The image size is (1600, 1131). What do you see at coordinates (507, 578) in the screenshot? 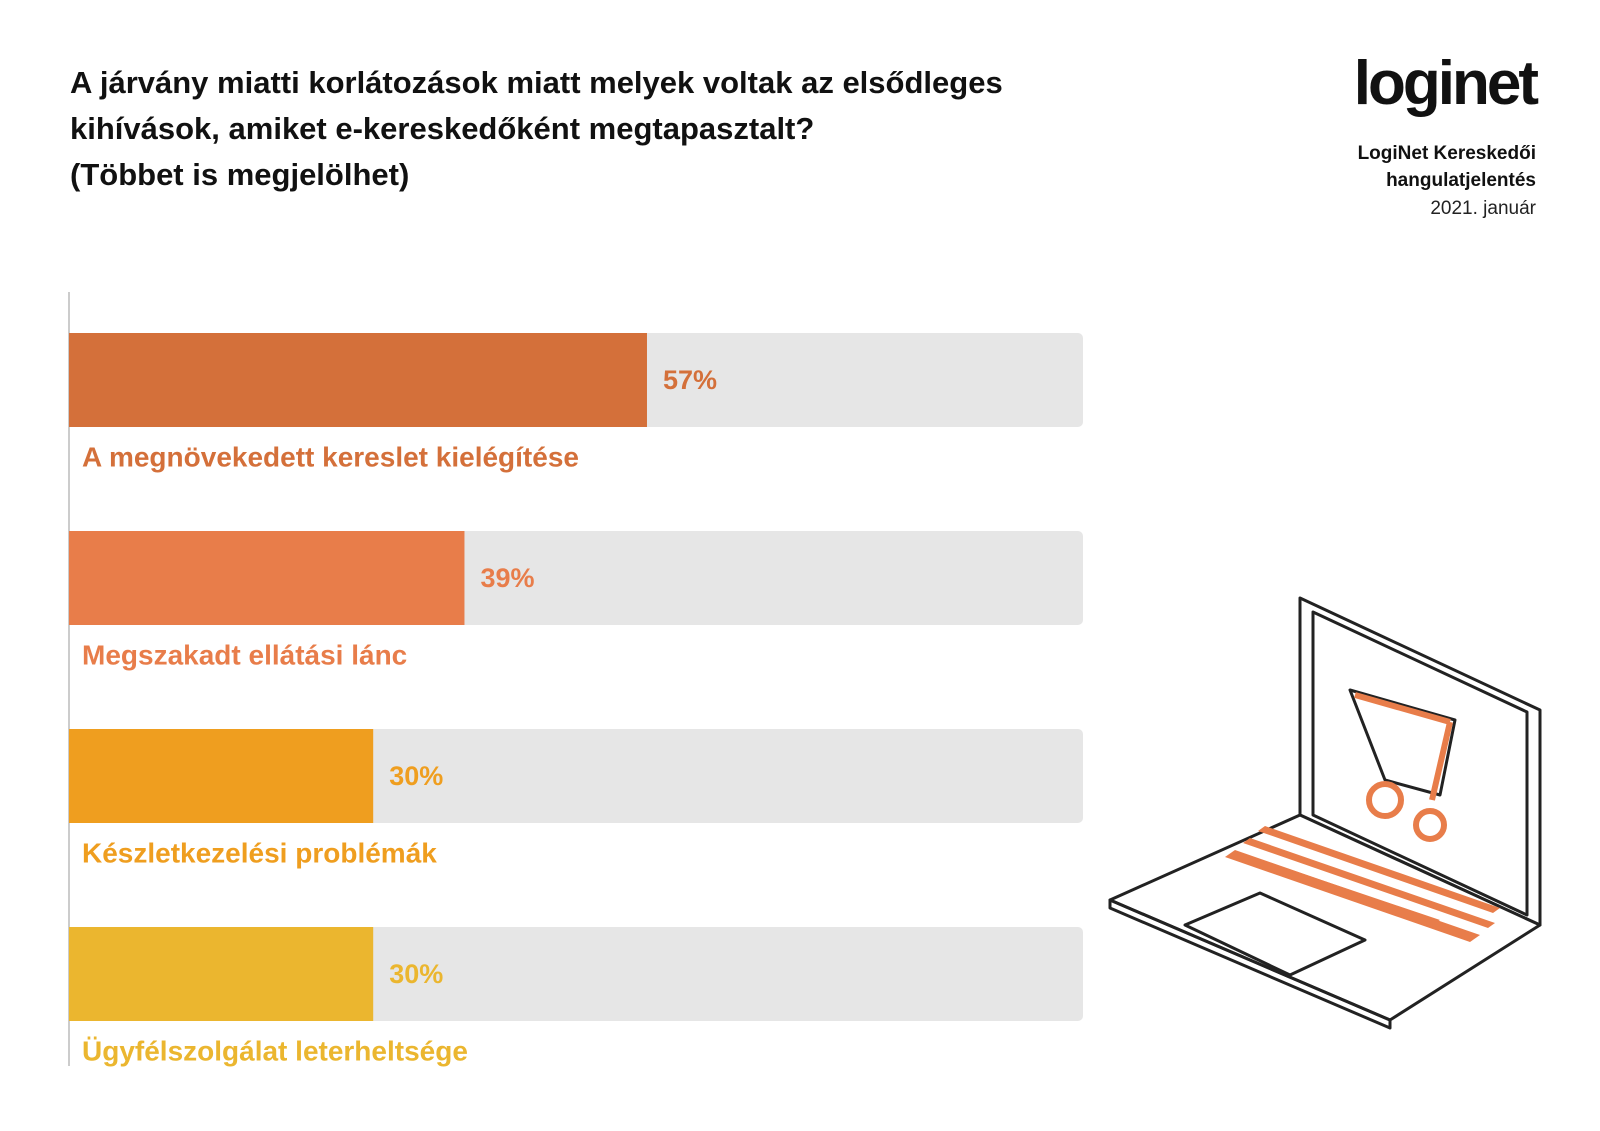
I see `value-label: 39%` at bounding box center [507, 578].